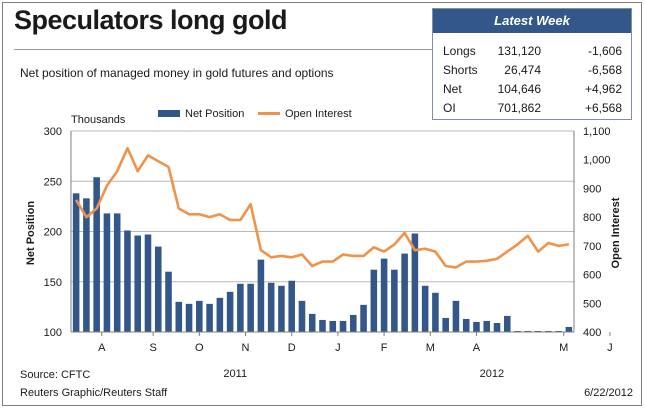 This screenshot has height=409, width=645. I want to click on right-tick-label: 1,100, so click(597, 132).